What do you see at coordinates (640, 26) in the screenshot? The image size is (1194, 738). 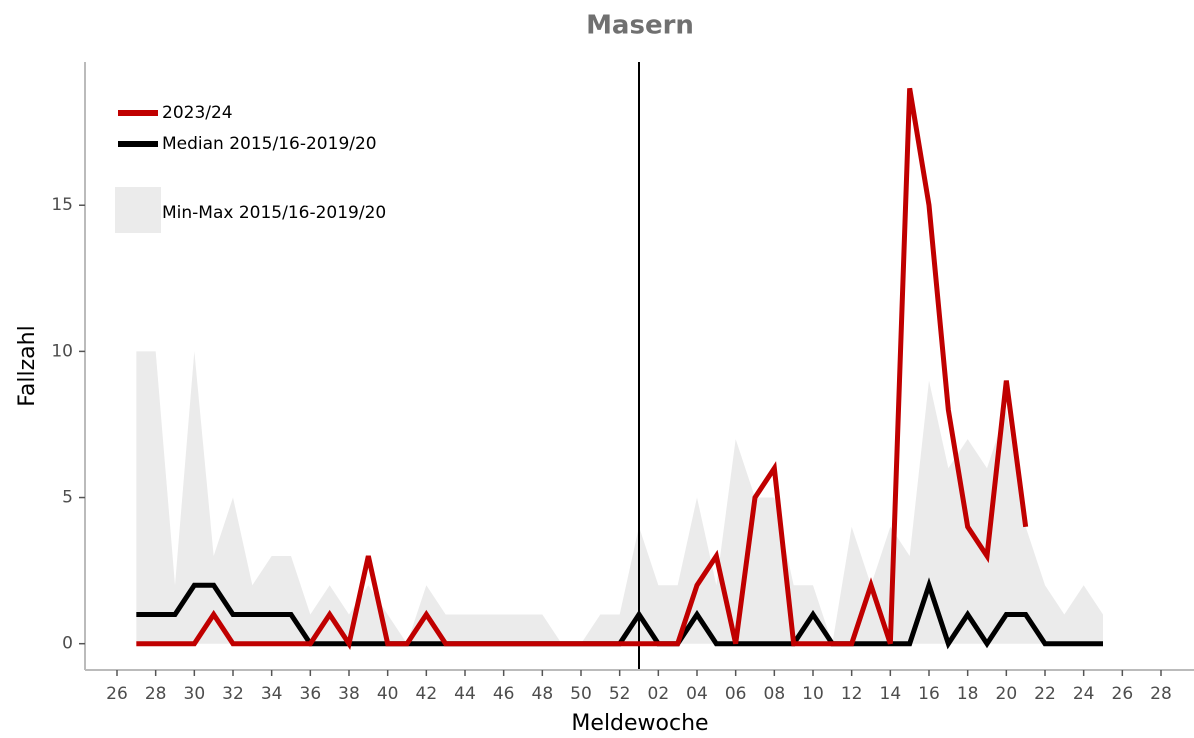 I see `chart-title: Masern` at bounding box center [640, 26].